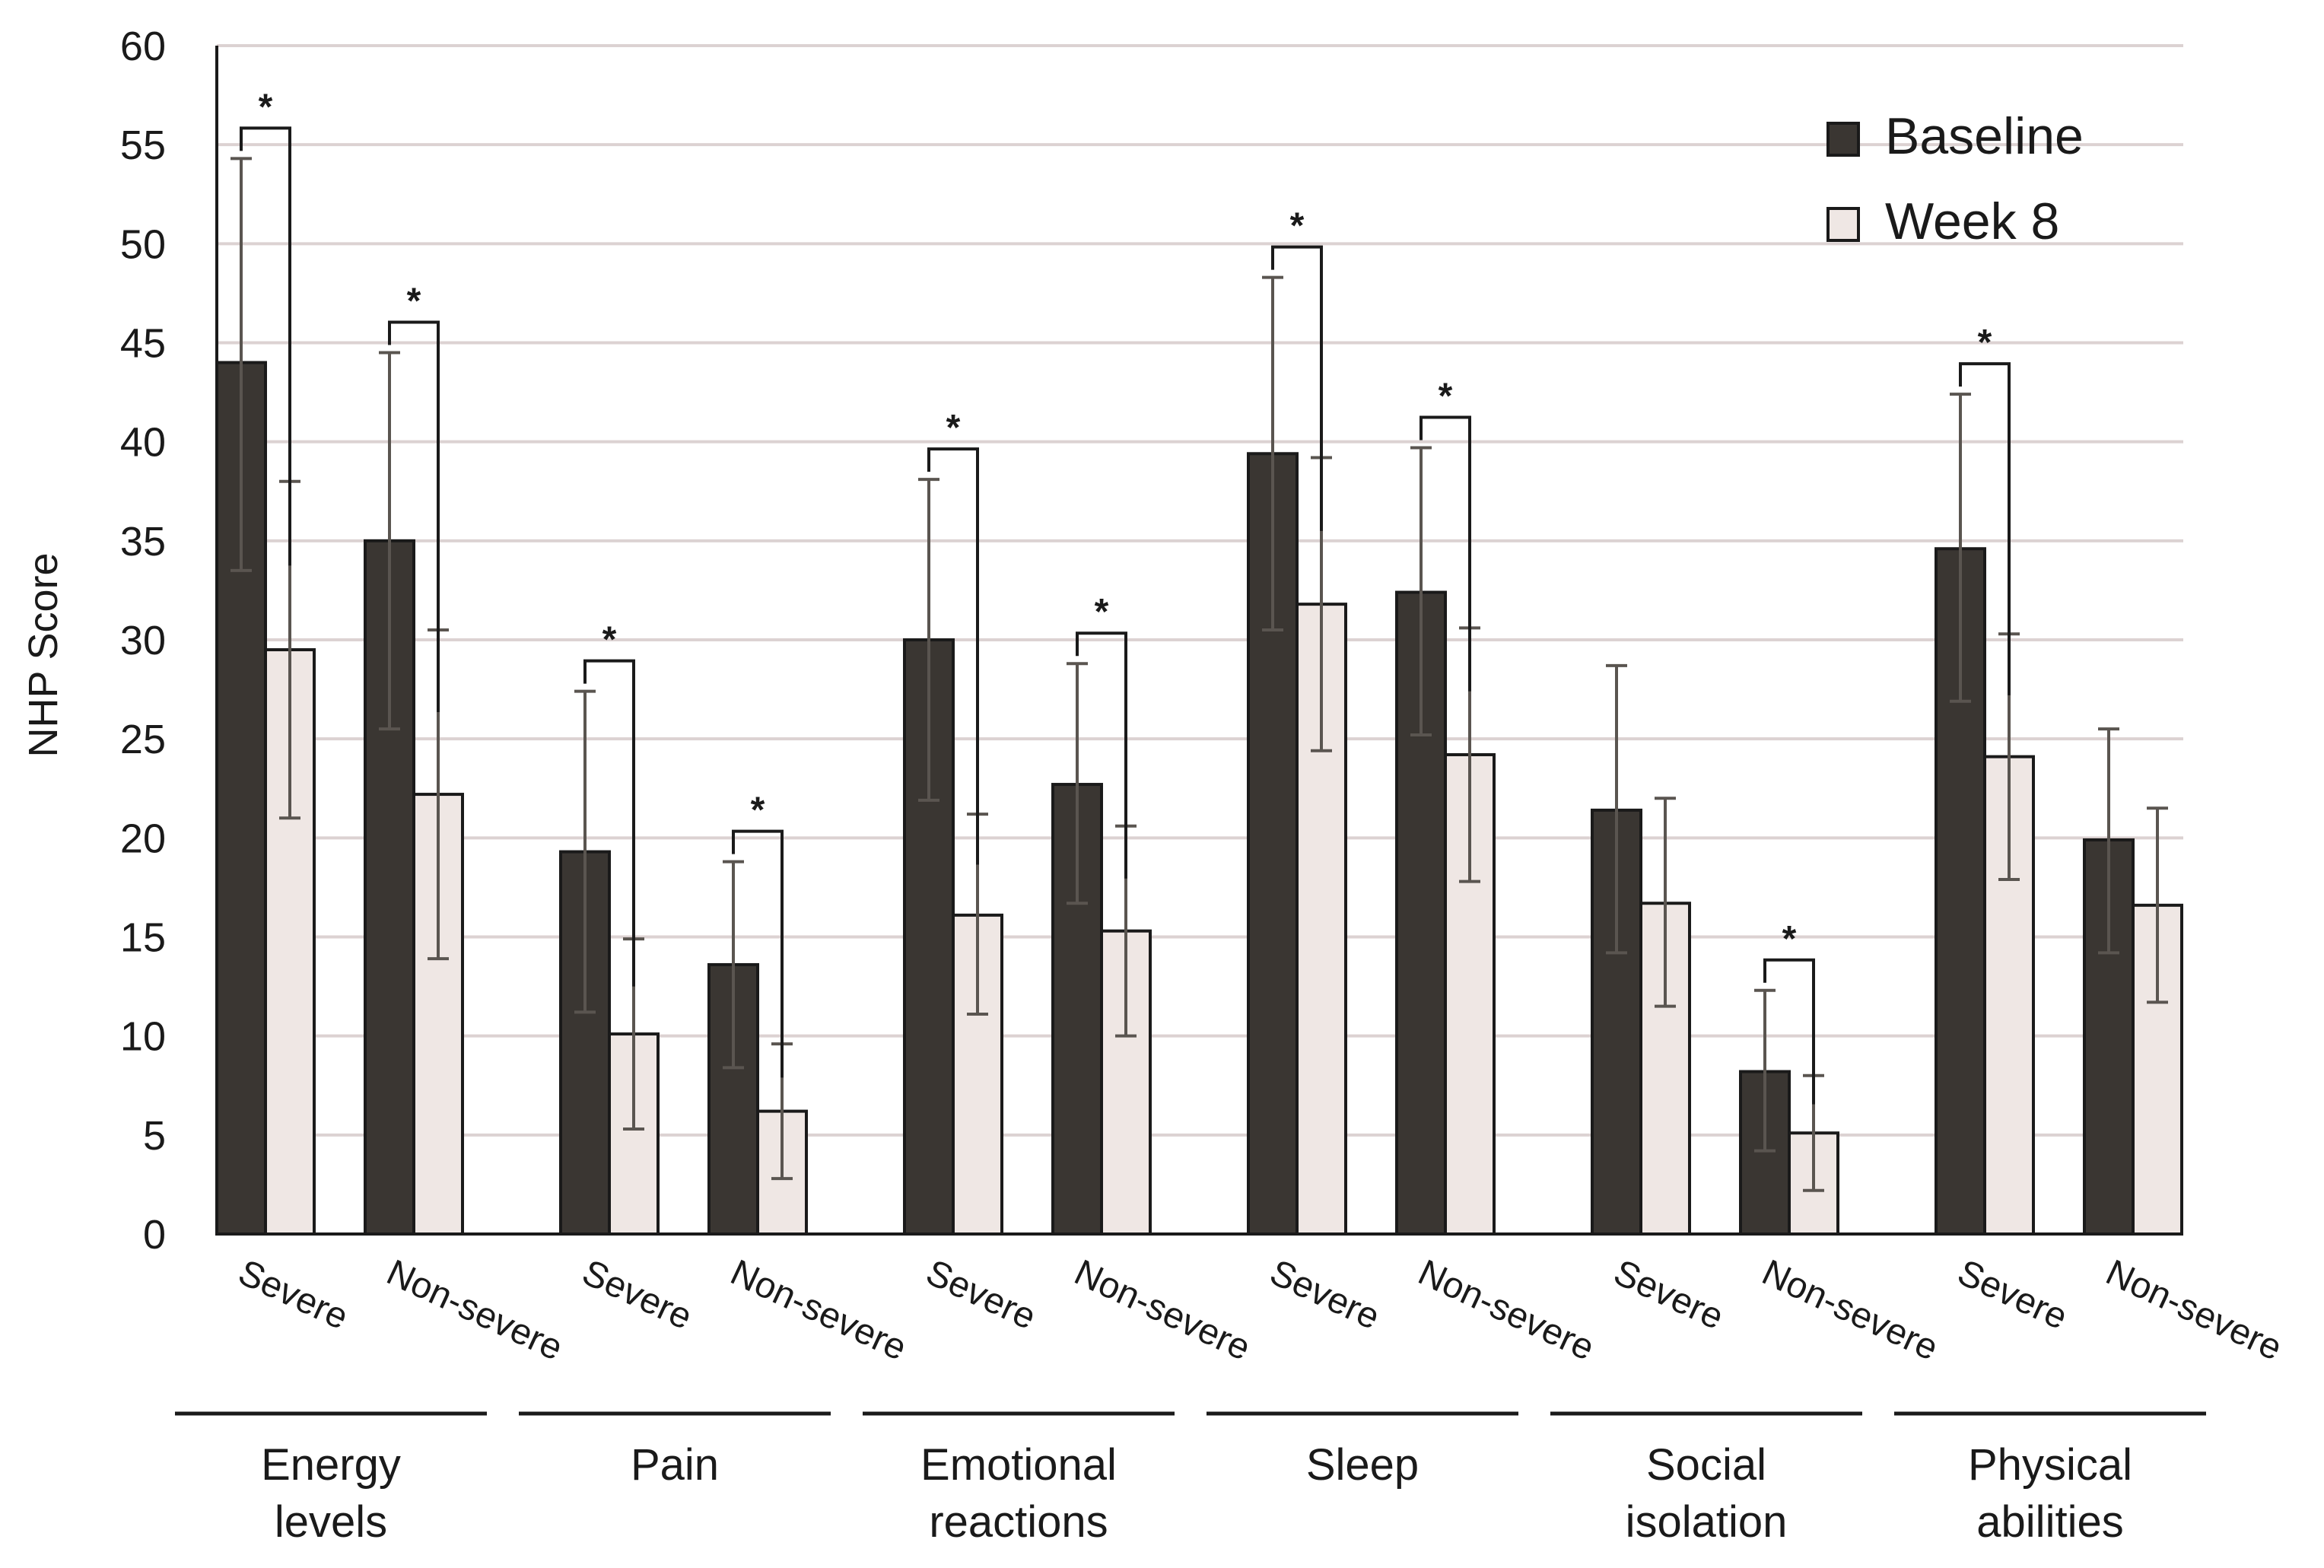  What do you see at coordinates (675, 1465) in the screenshot?
I see `group-label: Pain` at bounding box center [675, 1465].